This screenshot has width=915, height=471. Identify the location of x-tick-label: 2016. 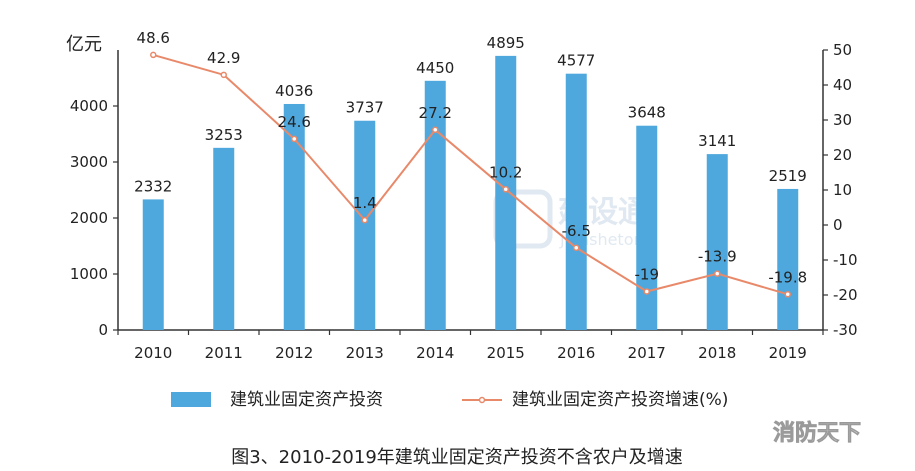
(576, 353).